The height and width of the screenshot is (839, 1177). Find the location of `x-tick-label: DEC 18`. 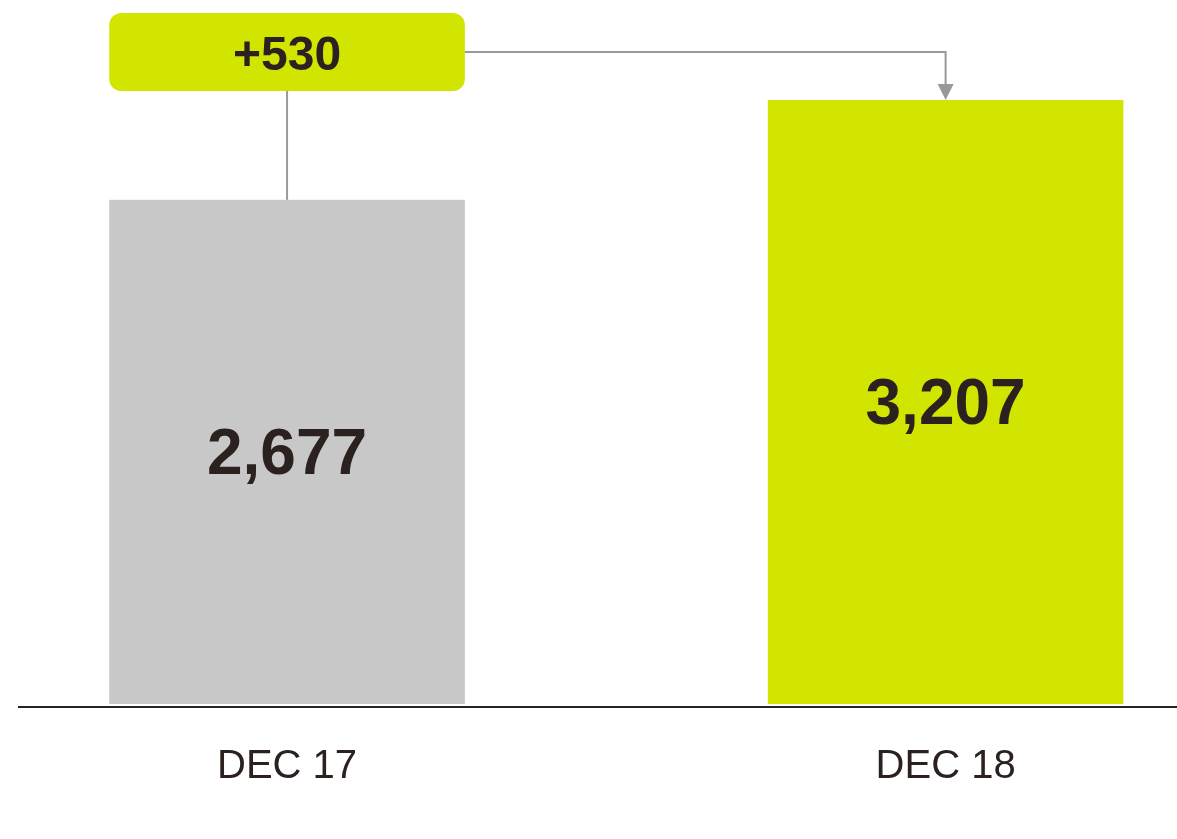

x-tick-label: DEC 18 is located at coordinates (945, 764).